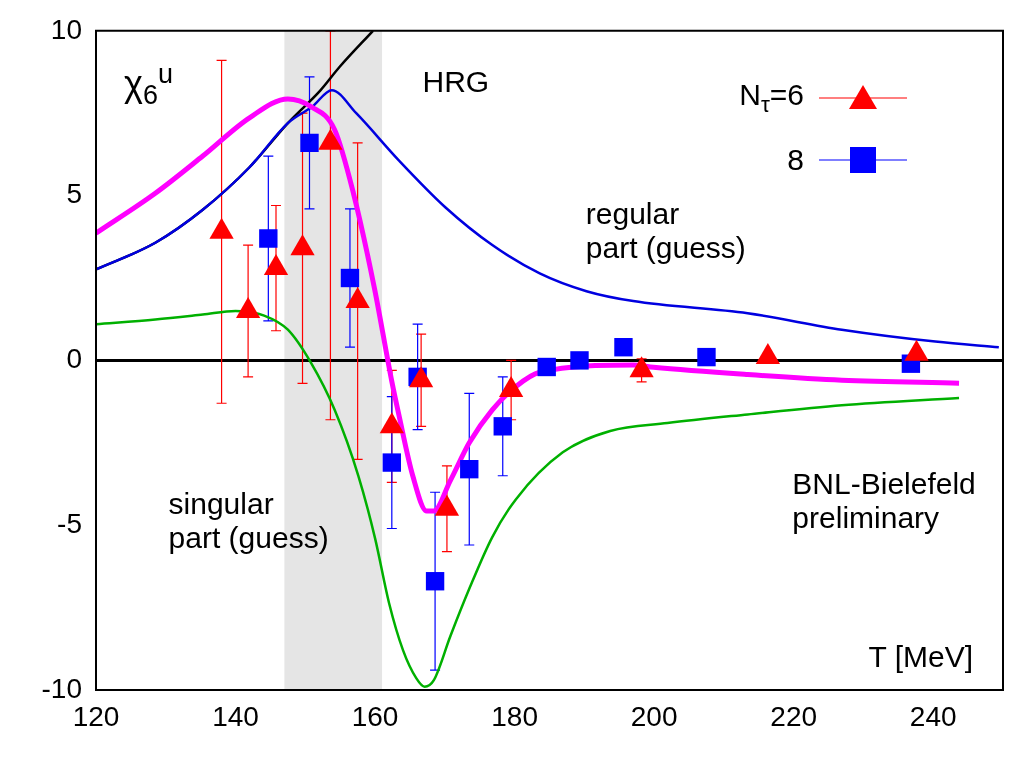  Describe the element at coordinates (665, 230) in the screenshot. I see `annotation: regular part (guess)` at that location.